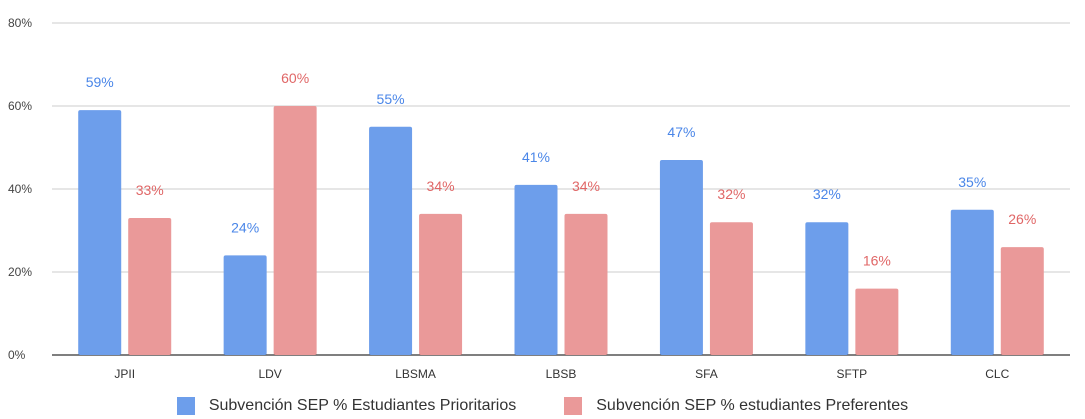 The width and height of the screenshot is (1085, 419). What do you see at coordinates (877, 261) in the screenshot?
I see `data-label-preferentes: 16%` at bounding box center [877, 261].